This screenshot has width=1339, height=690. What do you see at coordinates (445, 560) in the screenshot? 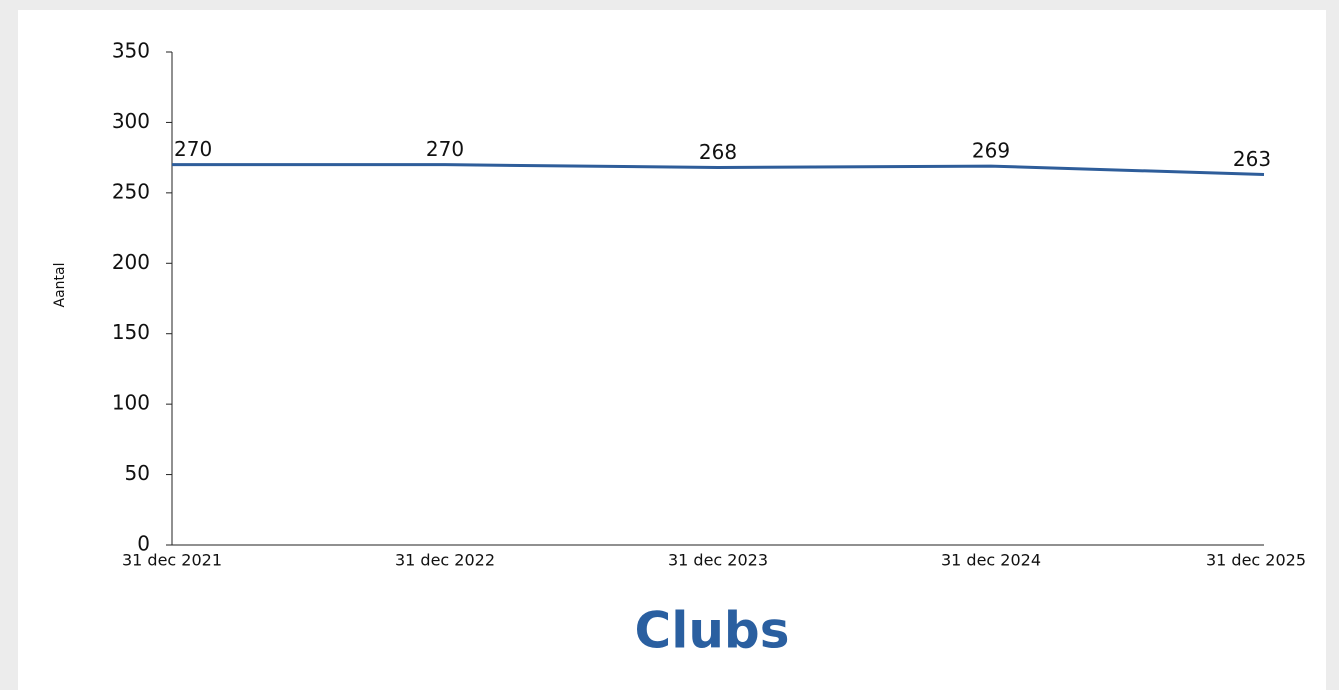
I see `x-tick-label: 31 dec 2022` at bounding box center [445, 560].